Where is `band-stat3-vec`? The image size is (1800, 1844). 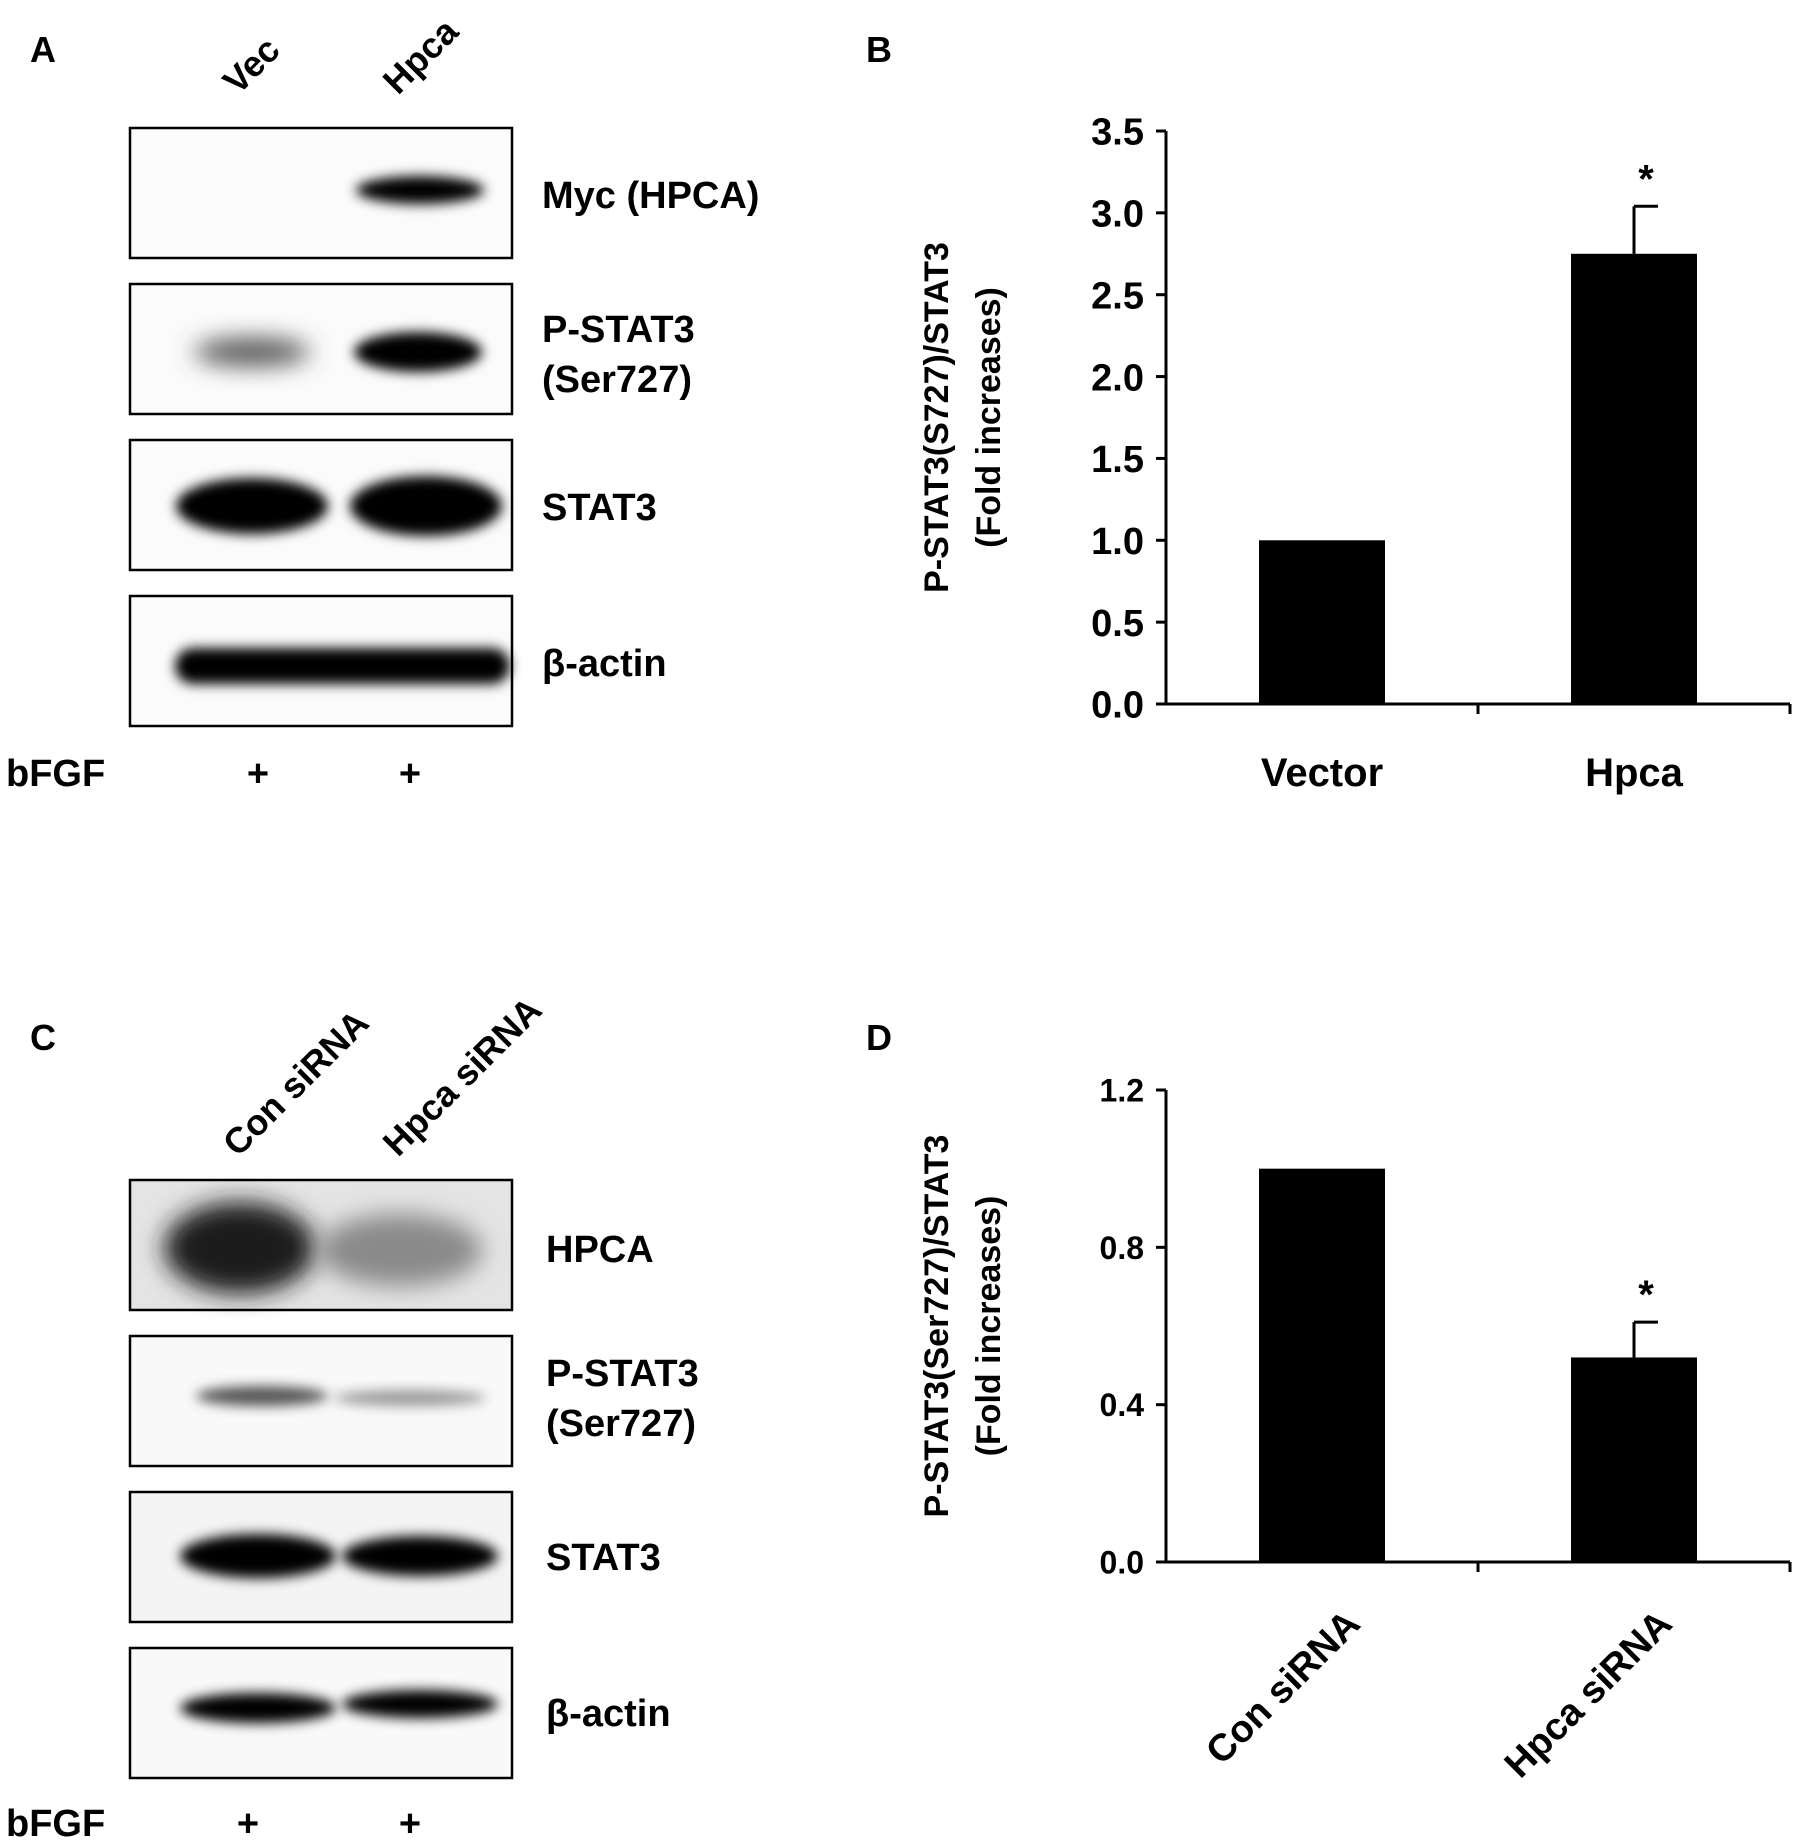
band-stat3-vec is located at coordinates (252, 506).